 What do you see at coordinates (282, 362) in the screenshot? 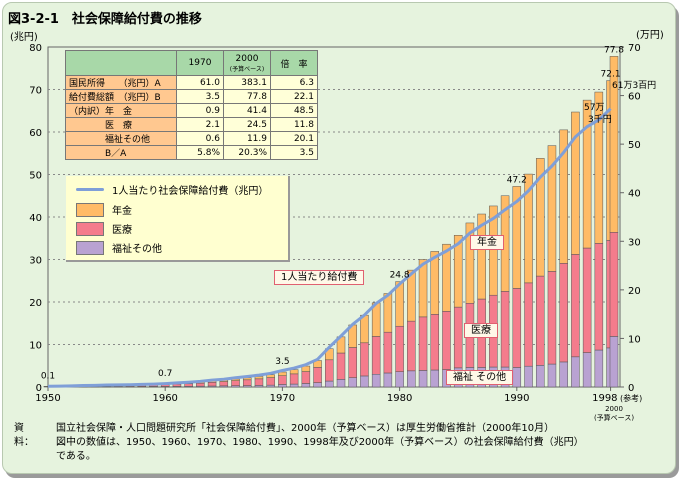
I see `data-label: 3.5` at bounding box center [282, 362].